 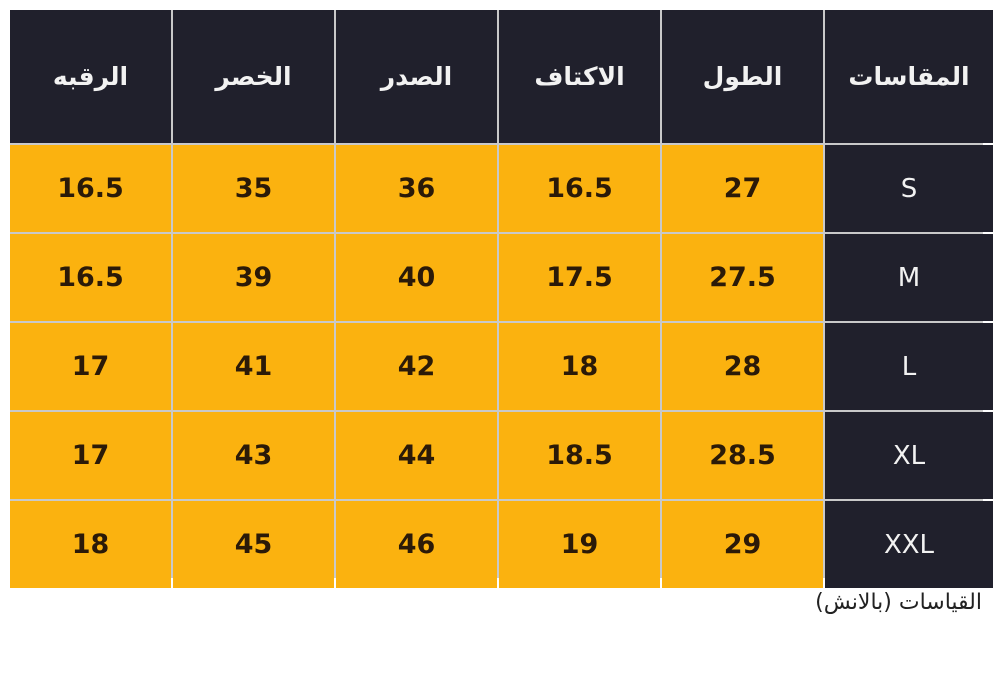 What do you see at coordinates (90, 76) in the screenshot?
I see `header-column: الرقبه` at bounding box center [90, 76].